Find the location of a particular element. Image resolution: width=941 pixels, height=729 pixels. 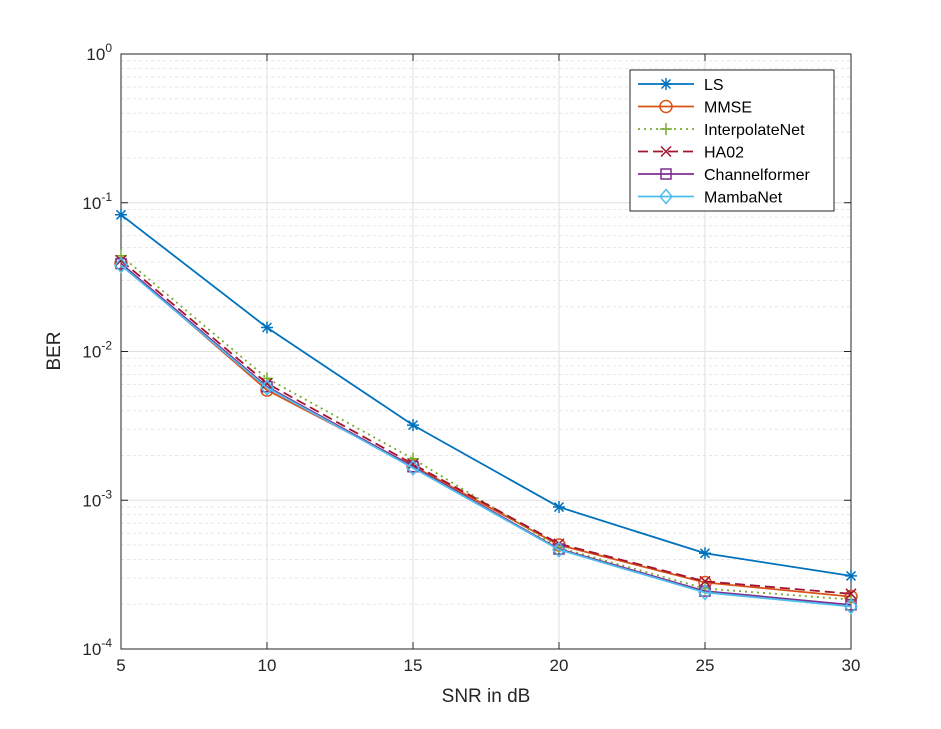

legend-marker-ls is located at coordinates (666, 84).